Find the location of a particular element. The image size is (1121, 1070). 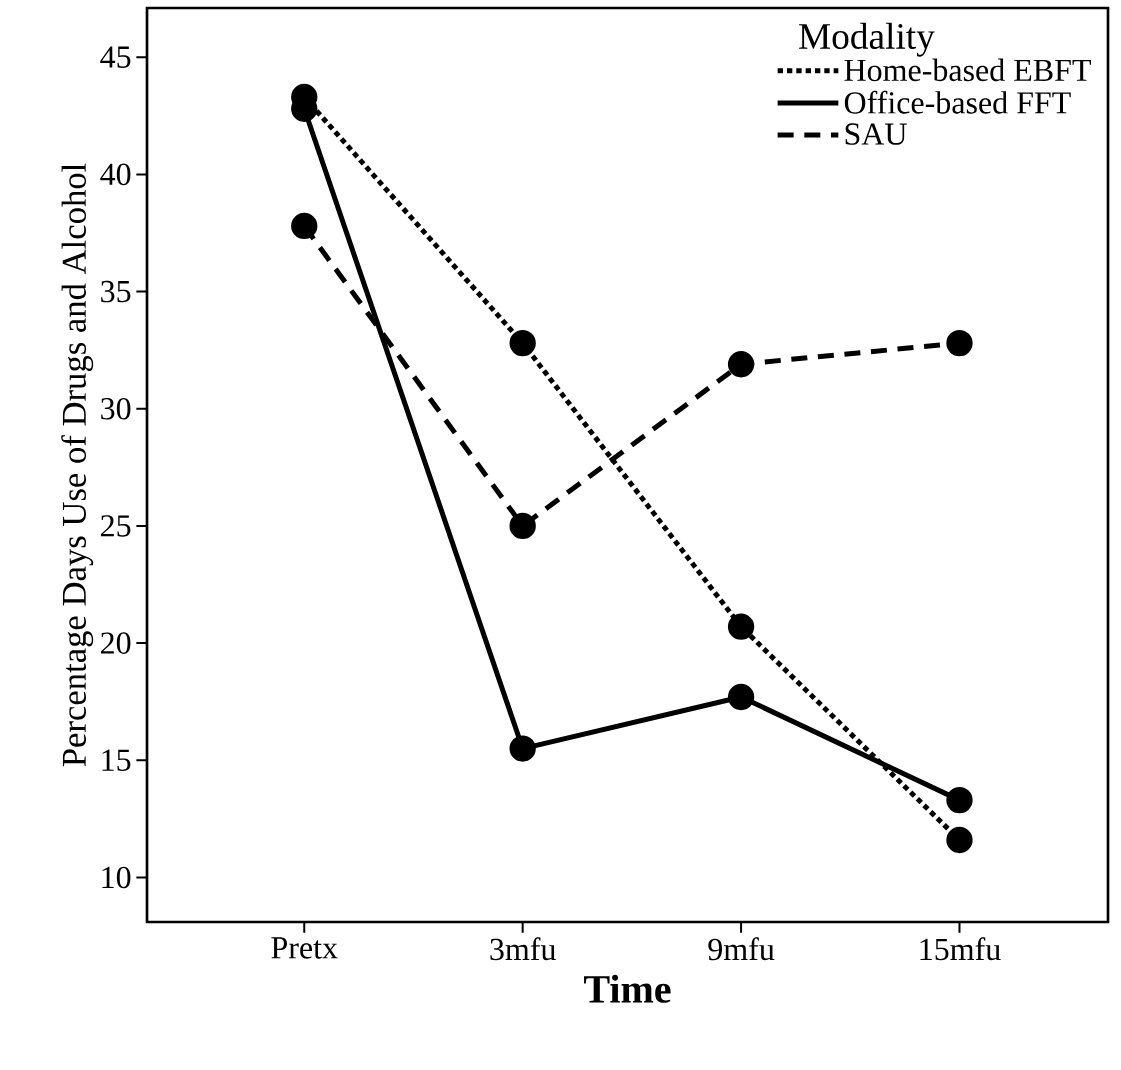

y-tick-label: 25 is located at coordinates (116, 526).